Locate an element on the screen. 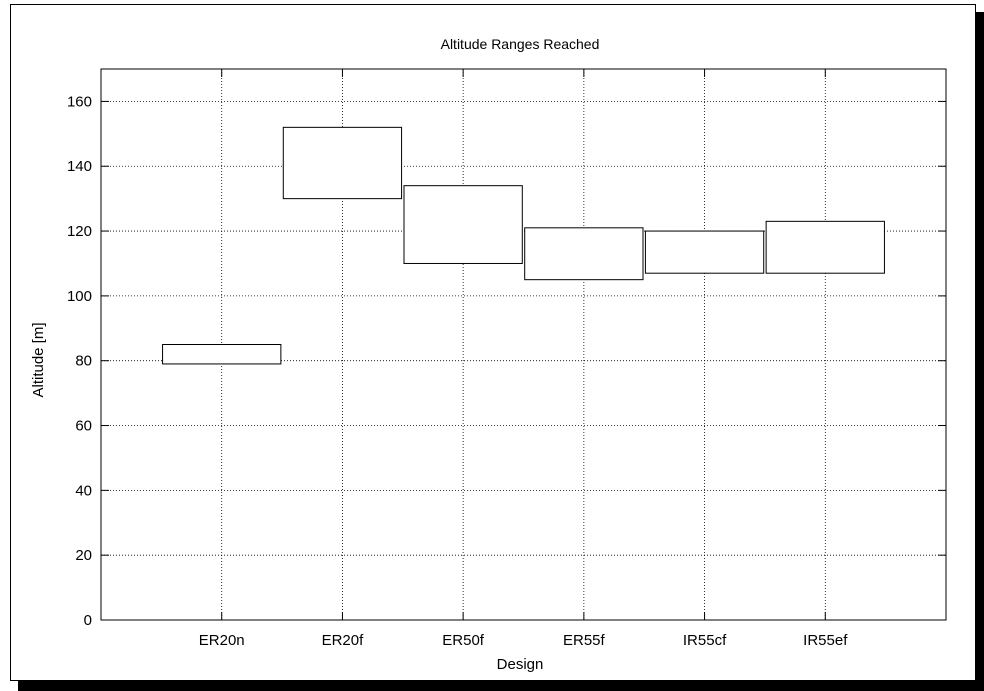  x-axis-label: Design is located at coordinates (520, 664).